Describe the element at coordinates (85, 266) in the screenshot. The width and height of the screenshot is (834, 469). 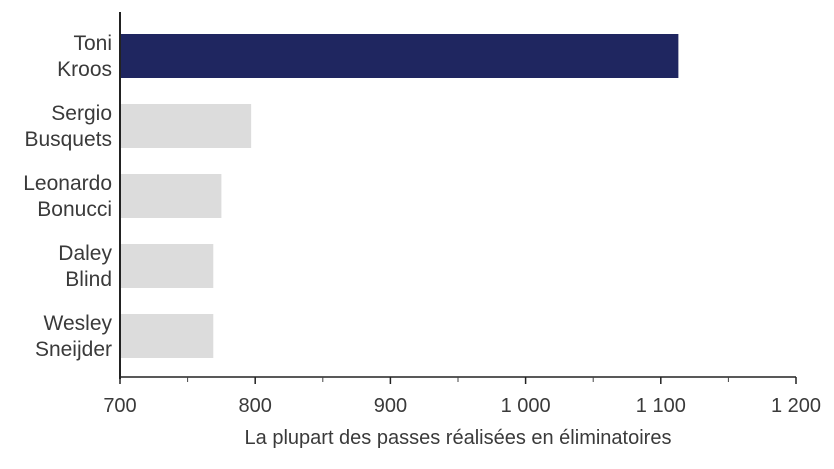
I see `category-label-3: Daley Blind` at that location.